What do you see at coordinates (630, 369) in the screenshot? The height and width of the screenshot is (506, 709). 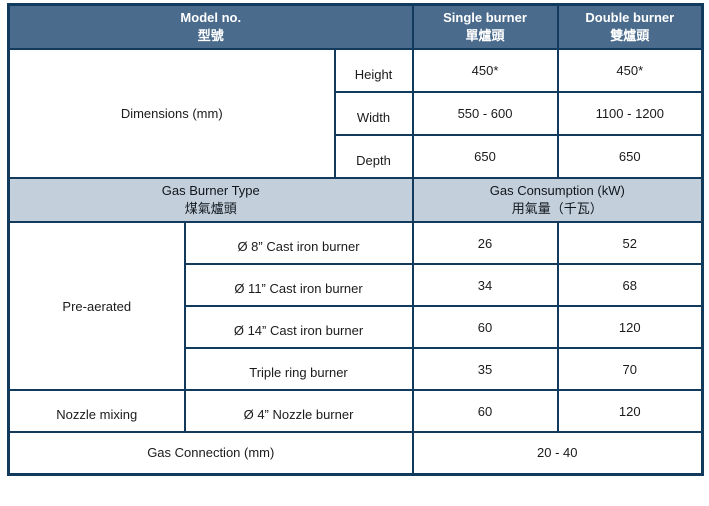 I see `consumption-triple-ring-double: 70` at bounding box center [630, 369].